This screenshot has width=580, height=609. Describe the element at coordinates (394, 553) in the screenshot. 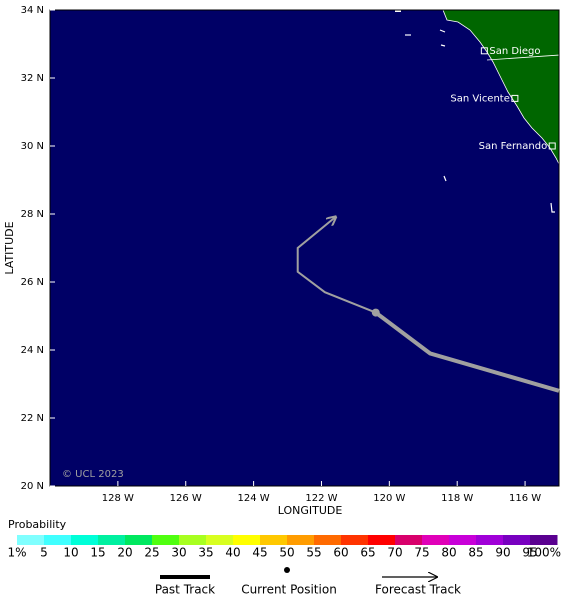

I see `colorbar-tick-label: 70` at that location.